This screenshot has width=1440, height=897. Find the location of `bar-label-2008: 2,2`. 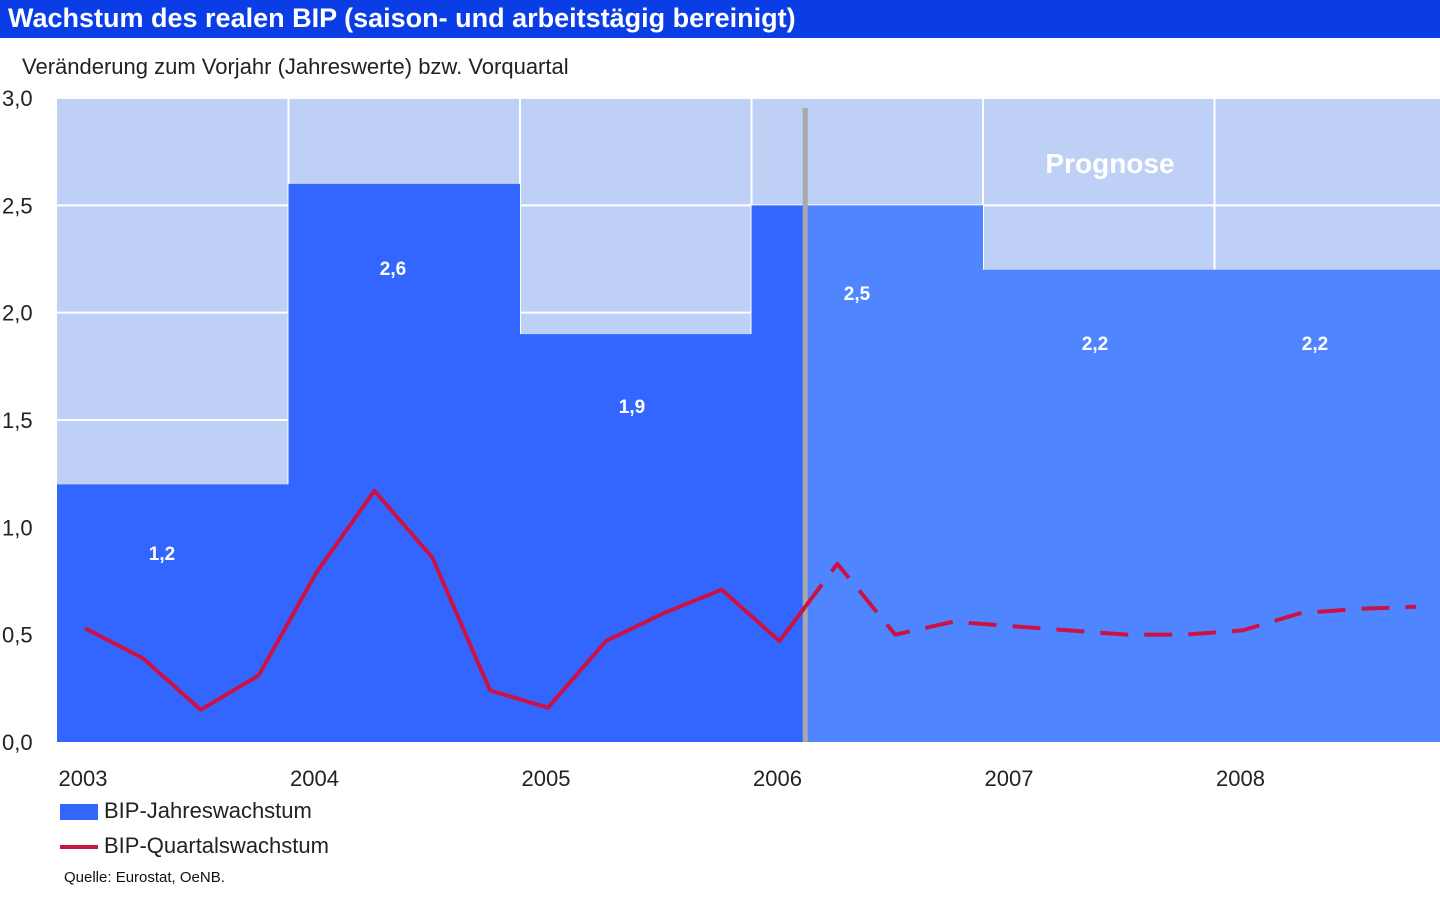

bar-label-2008: 2,2 is located at coordinates (1315, 344).